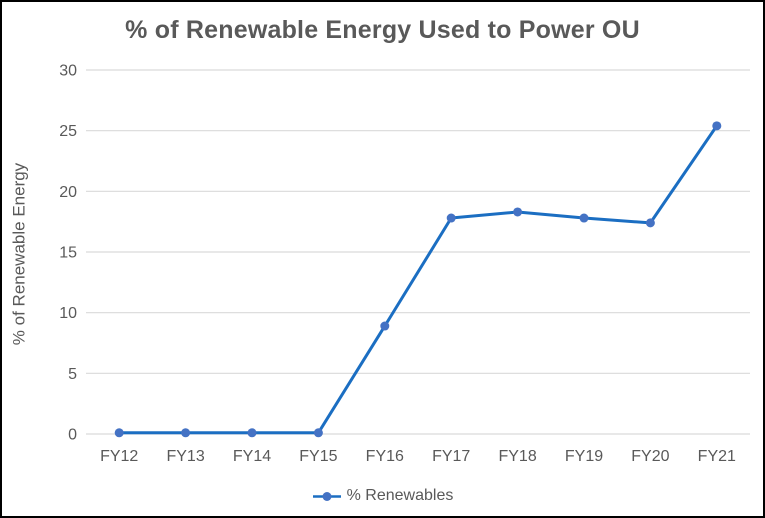 Image resolution: width=765 pixels, height=518 pixels. Describe the element at coordinates (72, 435) in the screenshot. I see `y-axis-tick-label: 0` at that location.